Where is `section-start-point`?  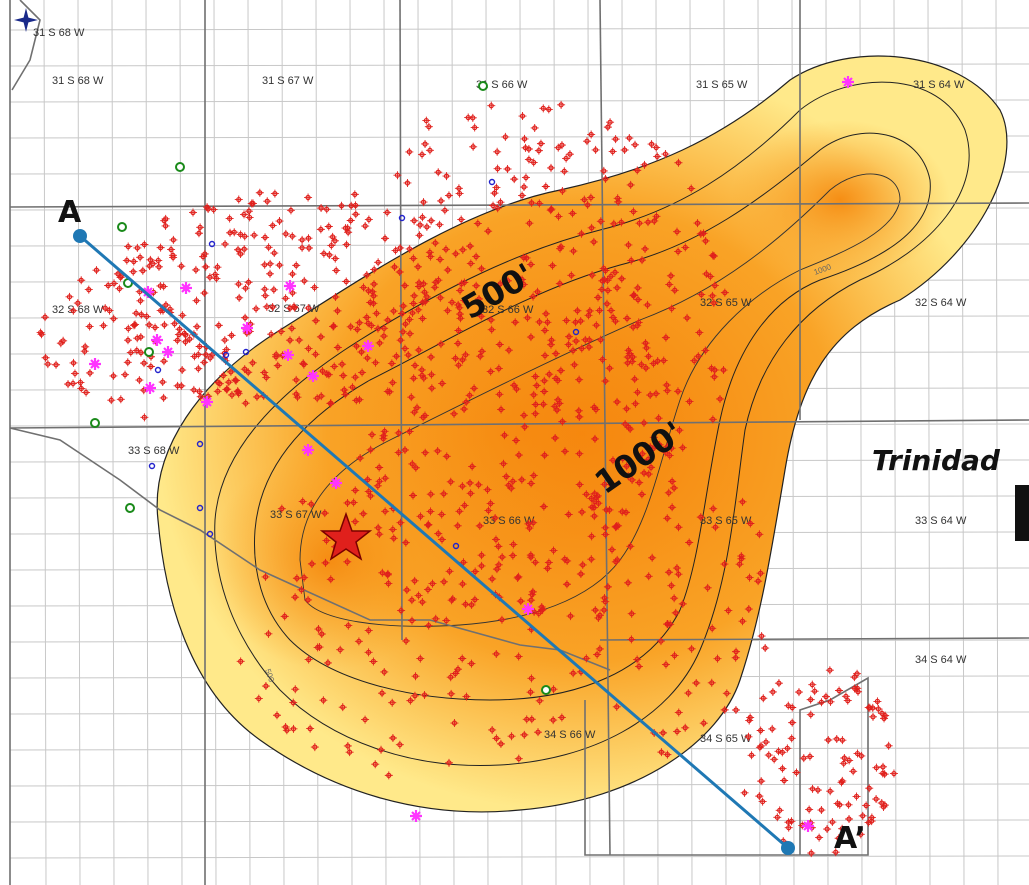 section-start-point is located at coordinates (80, 236).